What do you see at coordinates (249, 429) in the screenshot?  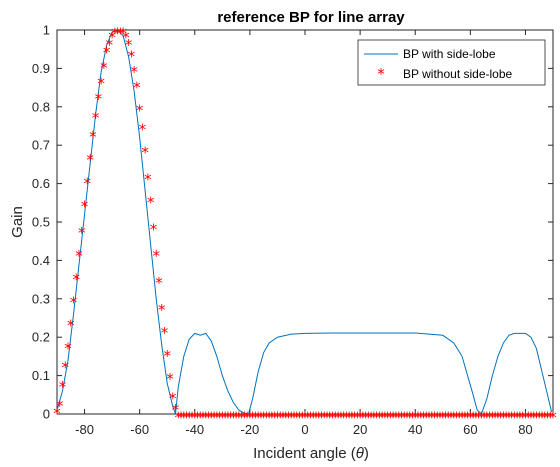 I see `x-tick-label: -20` at bounding box center [249, 429].